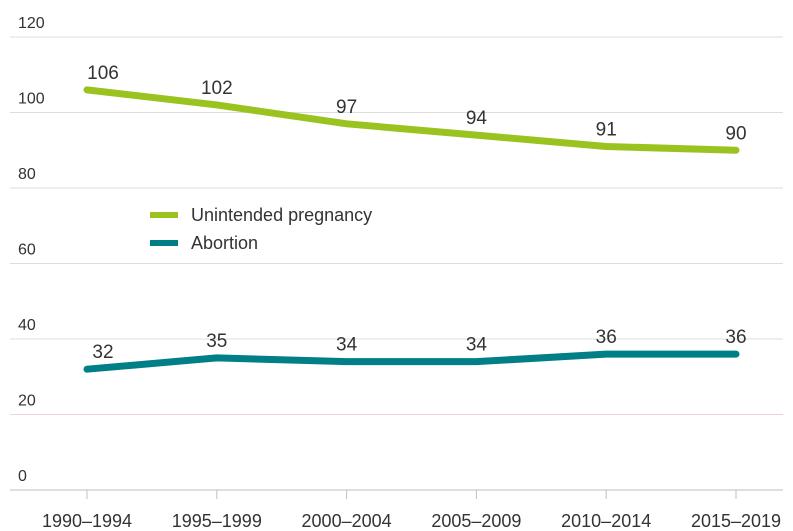 This screenshot has height=531, width=793. I want to click on series-line-abortion, so click(411, 361).